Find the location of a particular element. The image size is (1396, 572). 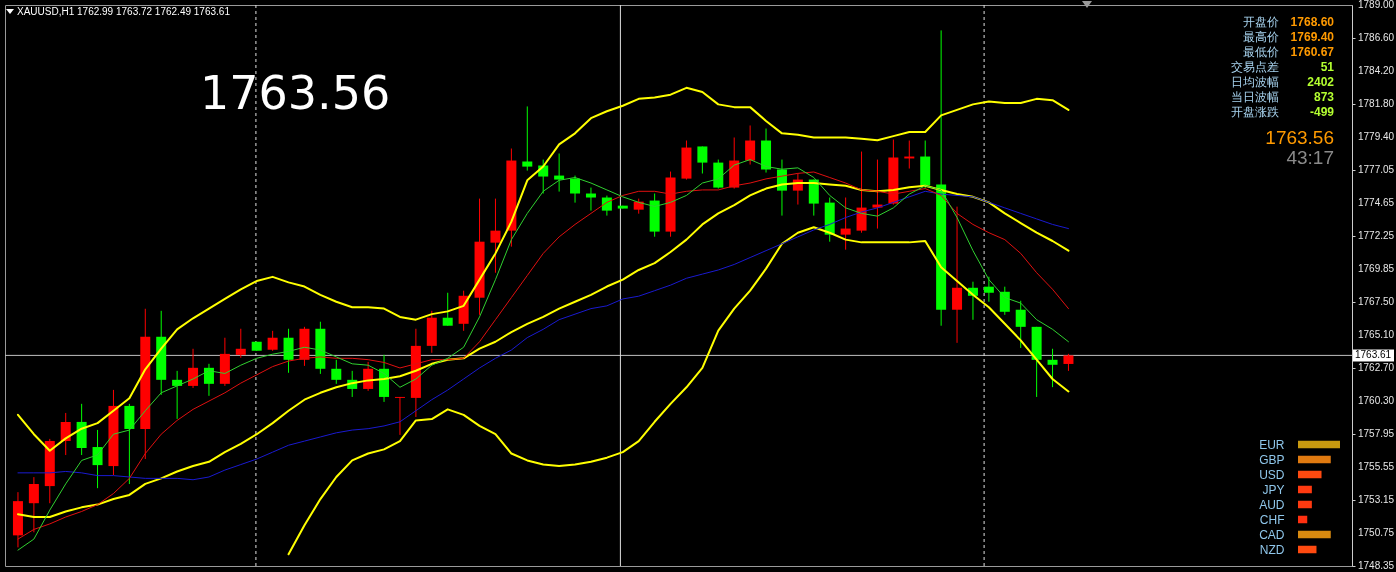

text: 1768.60 is located at coordinates (1312, 22).